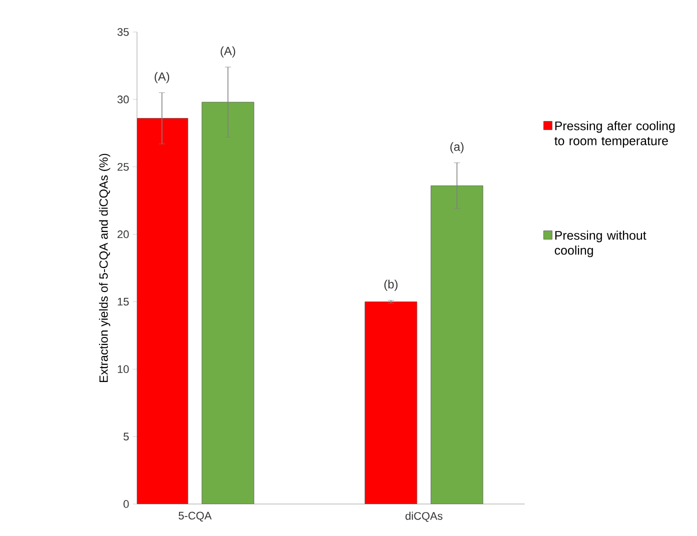 This screenshot has height=536, width=697. I want to click on y-tick-label: 20, so click(123, 234).